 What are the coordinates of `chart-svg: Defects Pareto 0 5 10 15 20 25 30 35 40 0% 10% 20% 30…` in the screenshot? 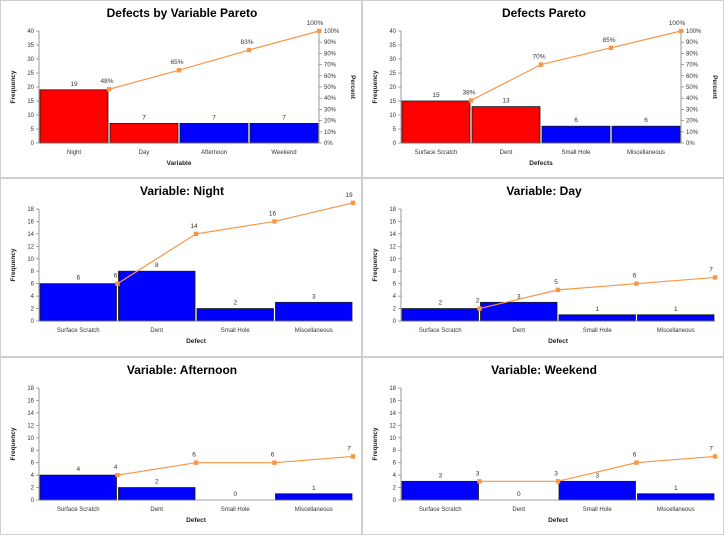 It's located at (545, 86).